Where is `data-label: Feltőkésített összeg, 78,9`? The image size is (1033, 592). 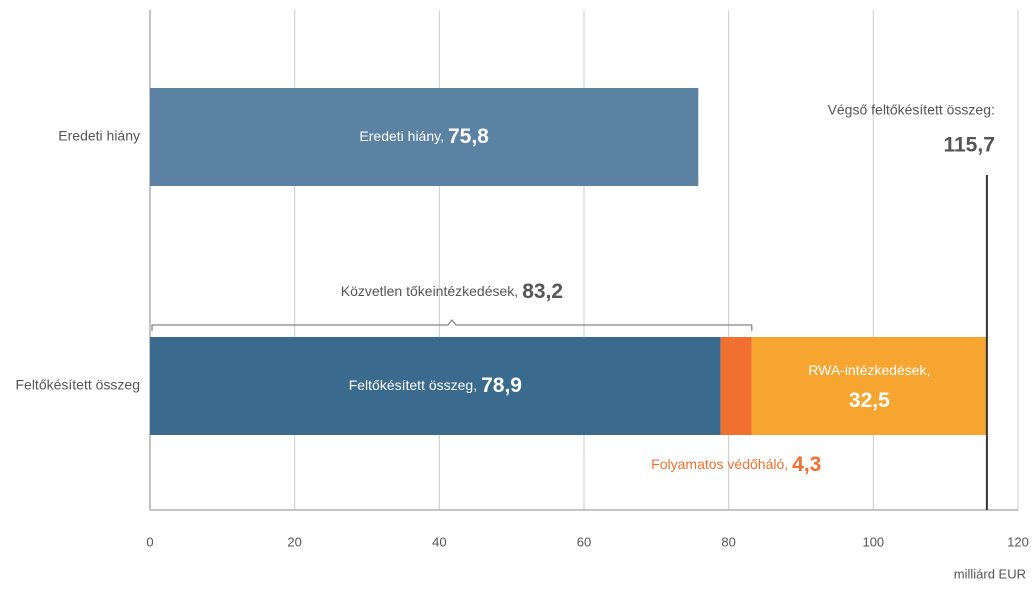 data-label: Feltőkésített összeg, 78,9 is located at coordinates (435, 385).